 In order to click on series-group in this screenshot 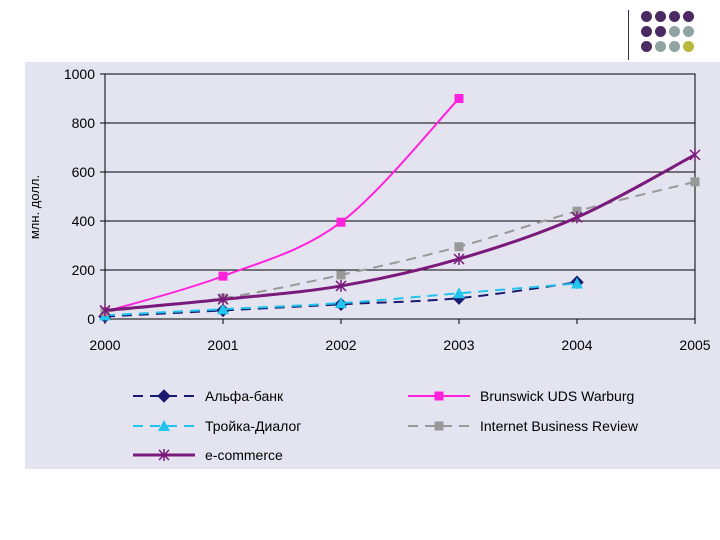, I will do `click(341, 299)`.